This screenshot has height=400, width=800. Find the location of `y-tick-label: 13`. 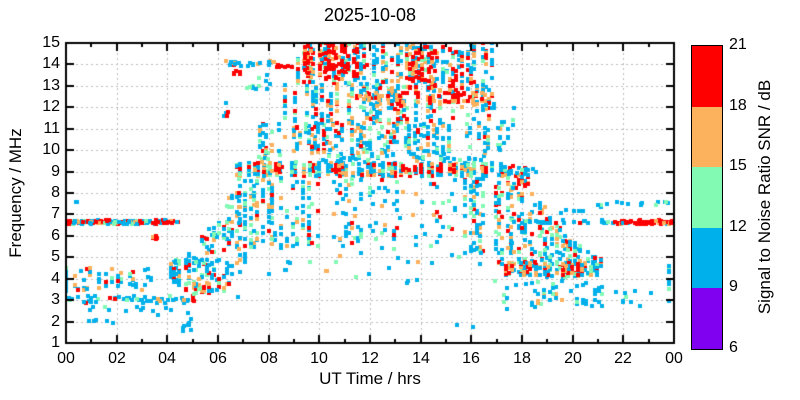

y-tick-label: 13 is located at coordinates (51, 85).